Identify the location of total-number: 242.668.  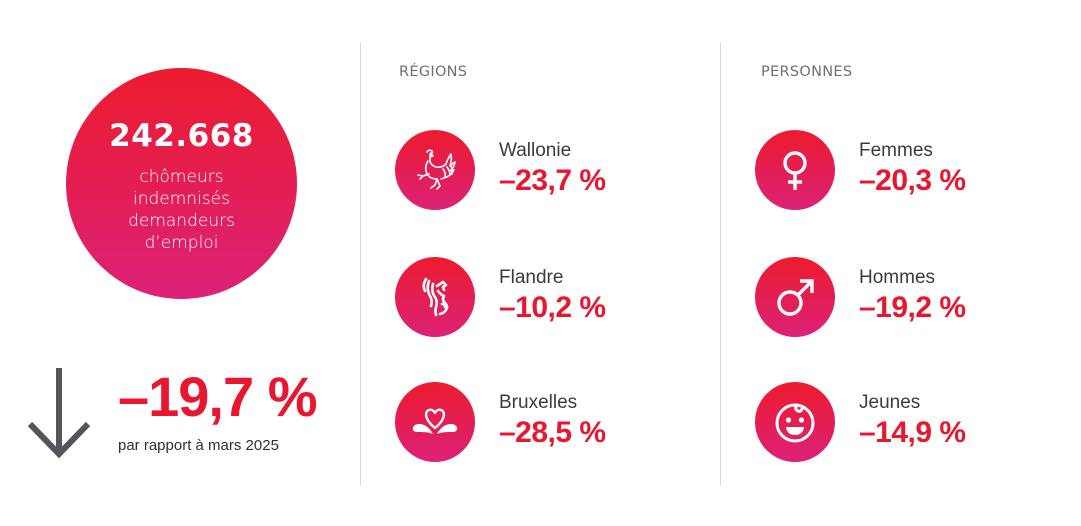
(181, 135).